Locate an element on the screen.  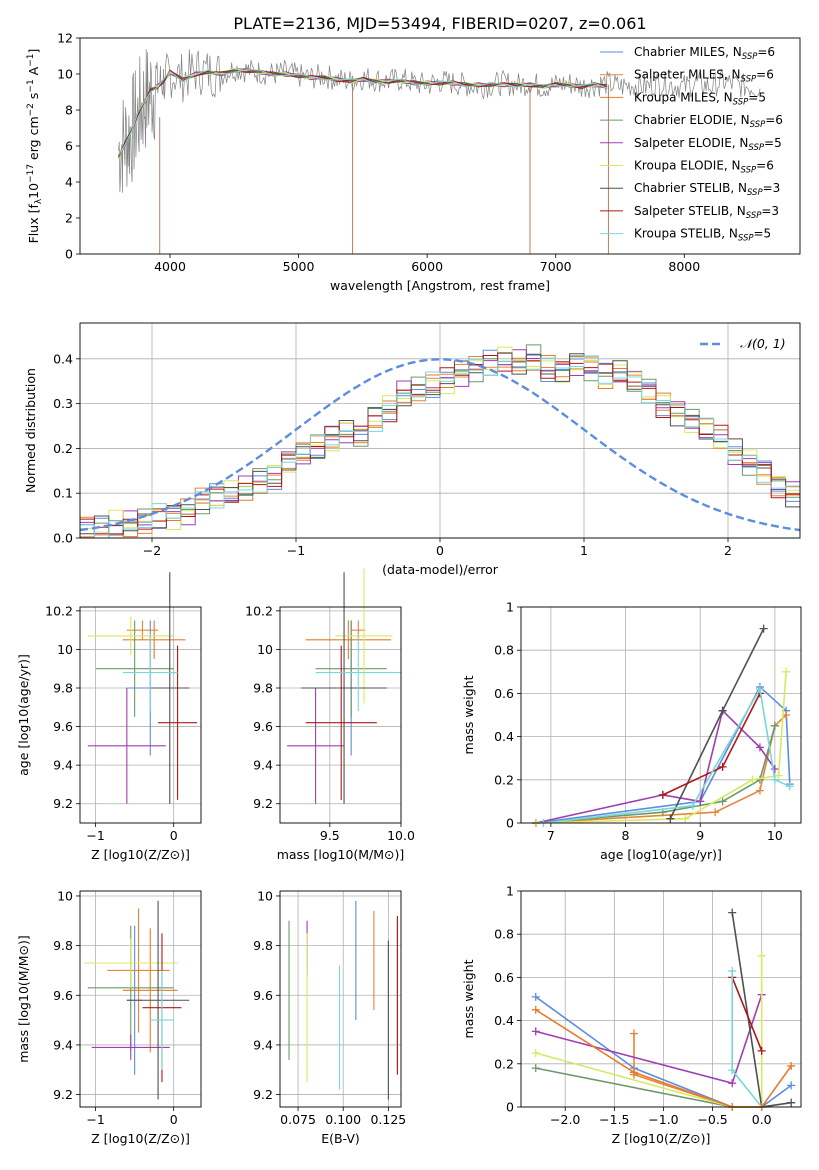
legend-label: Kroupa MILES, NSSP=5 is located at coordinates (700, 98).